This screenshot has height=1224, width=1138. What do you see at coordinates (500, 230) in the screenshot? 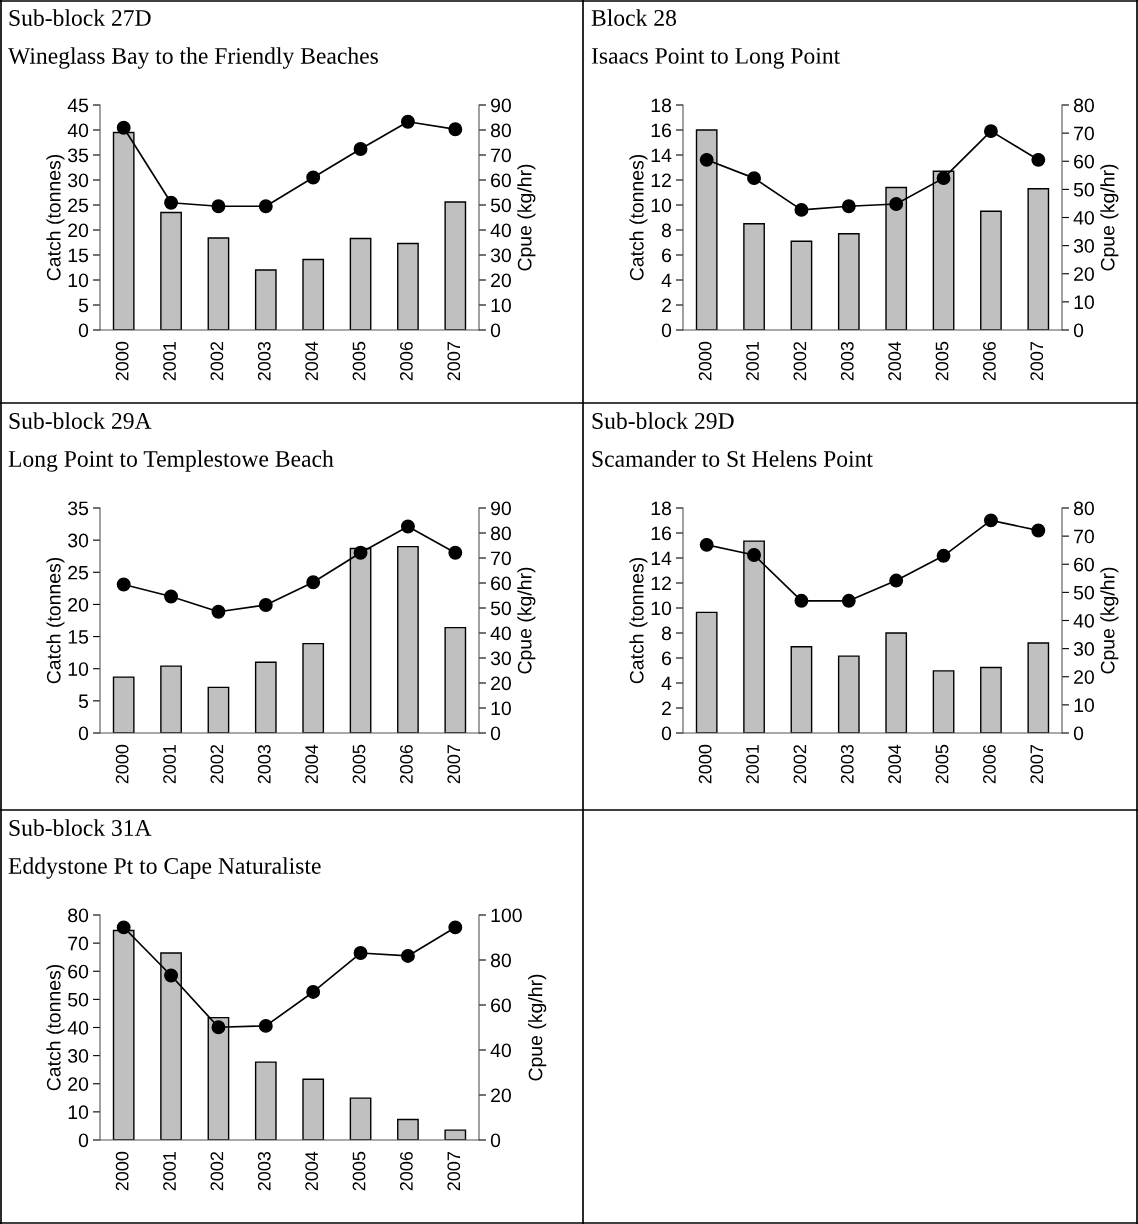
I see `y2-tick-label: 40` at bounding box center [500, 230].